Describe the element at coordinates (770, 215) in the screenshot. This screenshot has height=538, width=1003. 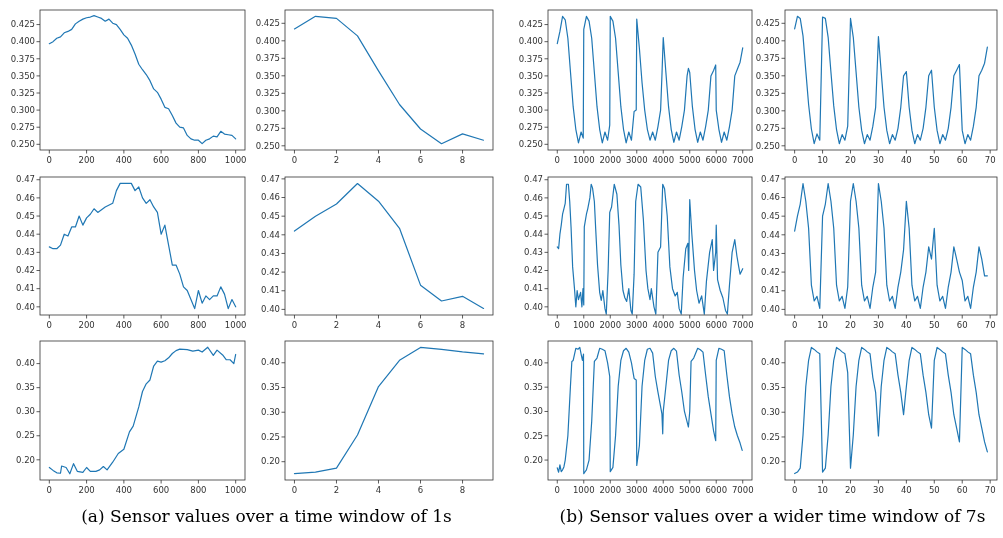
I see `y-tick-label: 0.45` at that location.